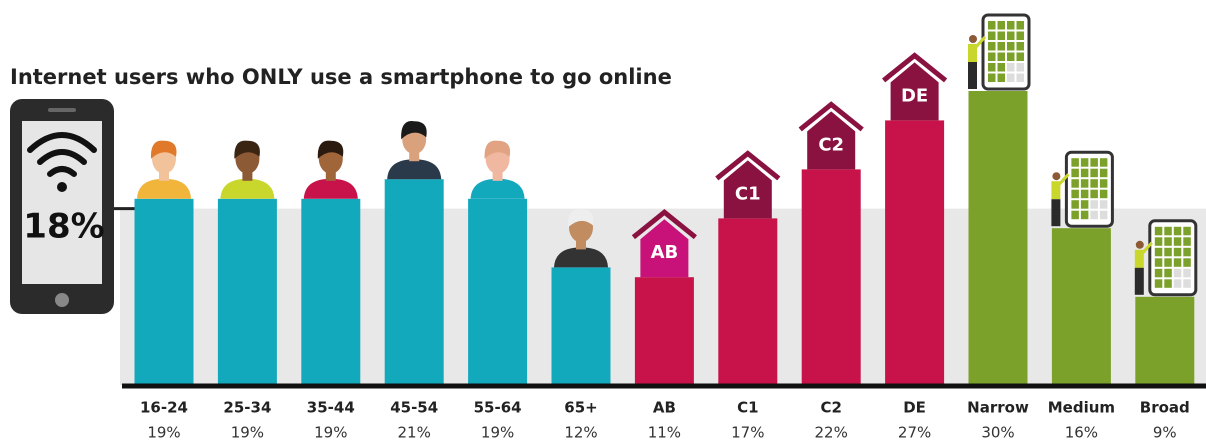 The width and height of the screenshot is (1206, 441). Describe the element at coordinates (747, 408) in the screenshot. I see `x-tick-label: C1` at that location.